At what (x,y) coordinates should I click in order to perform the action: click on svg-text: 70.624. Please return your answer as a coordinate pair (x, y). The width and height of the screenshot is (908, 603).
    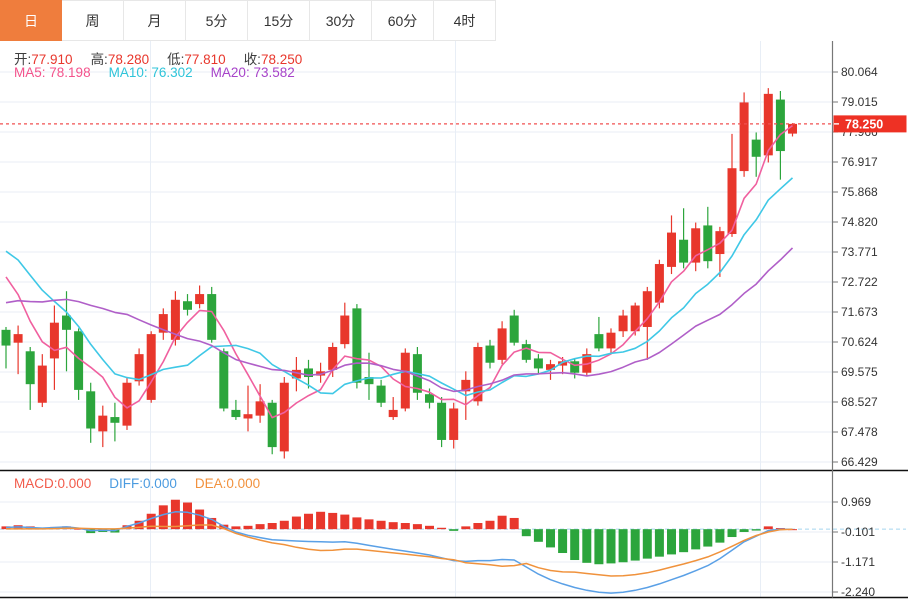
    Looking at the image, I should click on (859, 342).